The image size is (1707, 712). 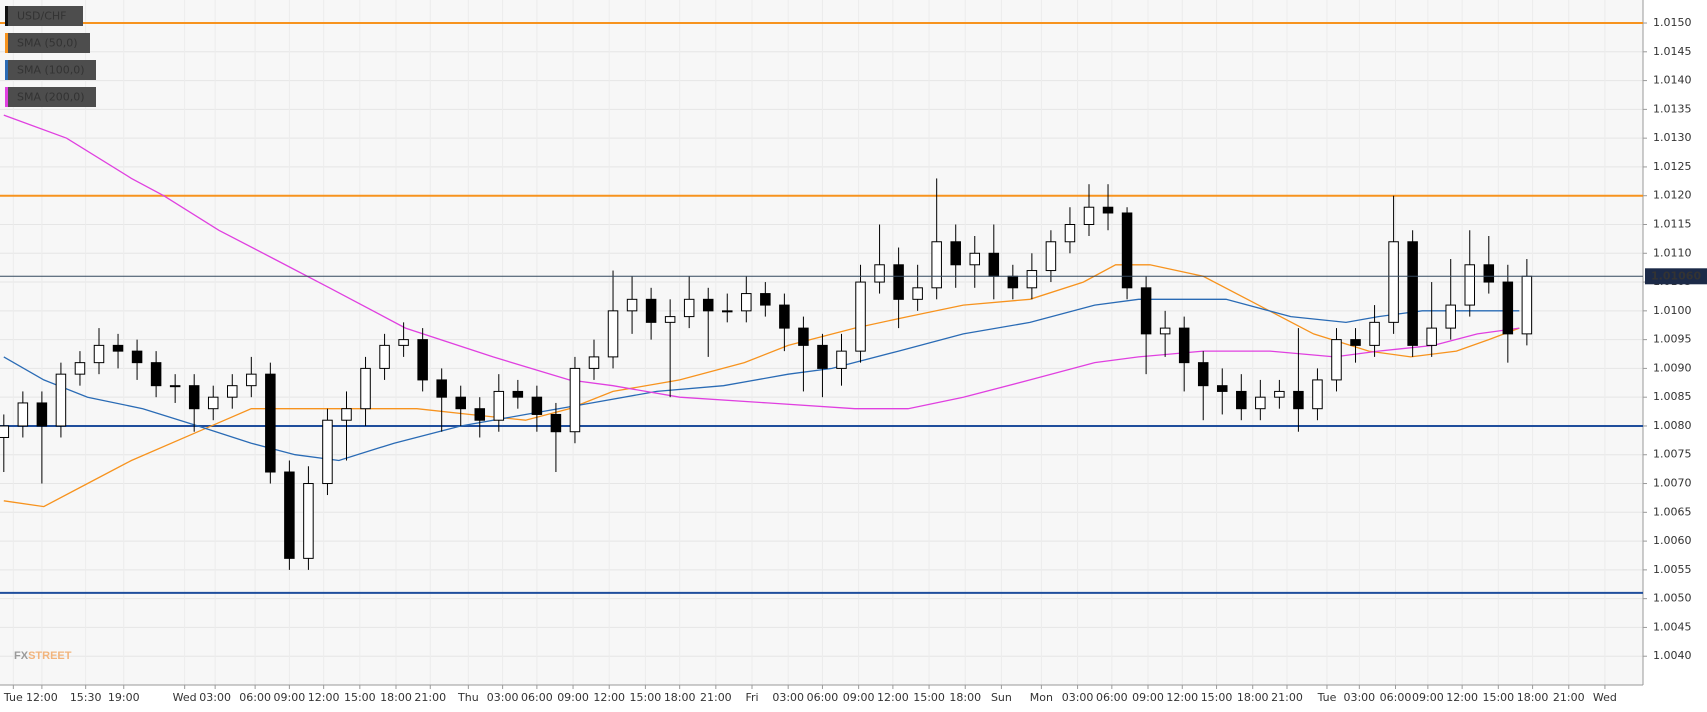 I want to click on last-price-label: 1.01060, so click(x=1676, y=275).